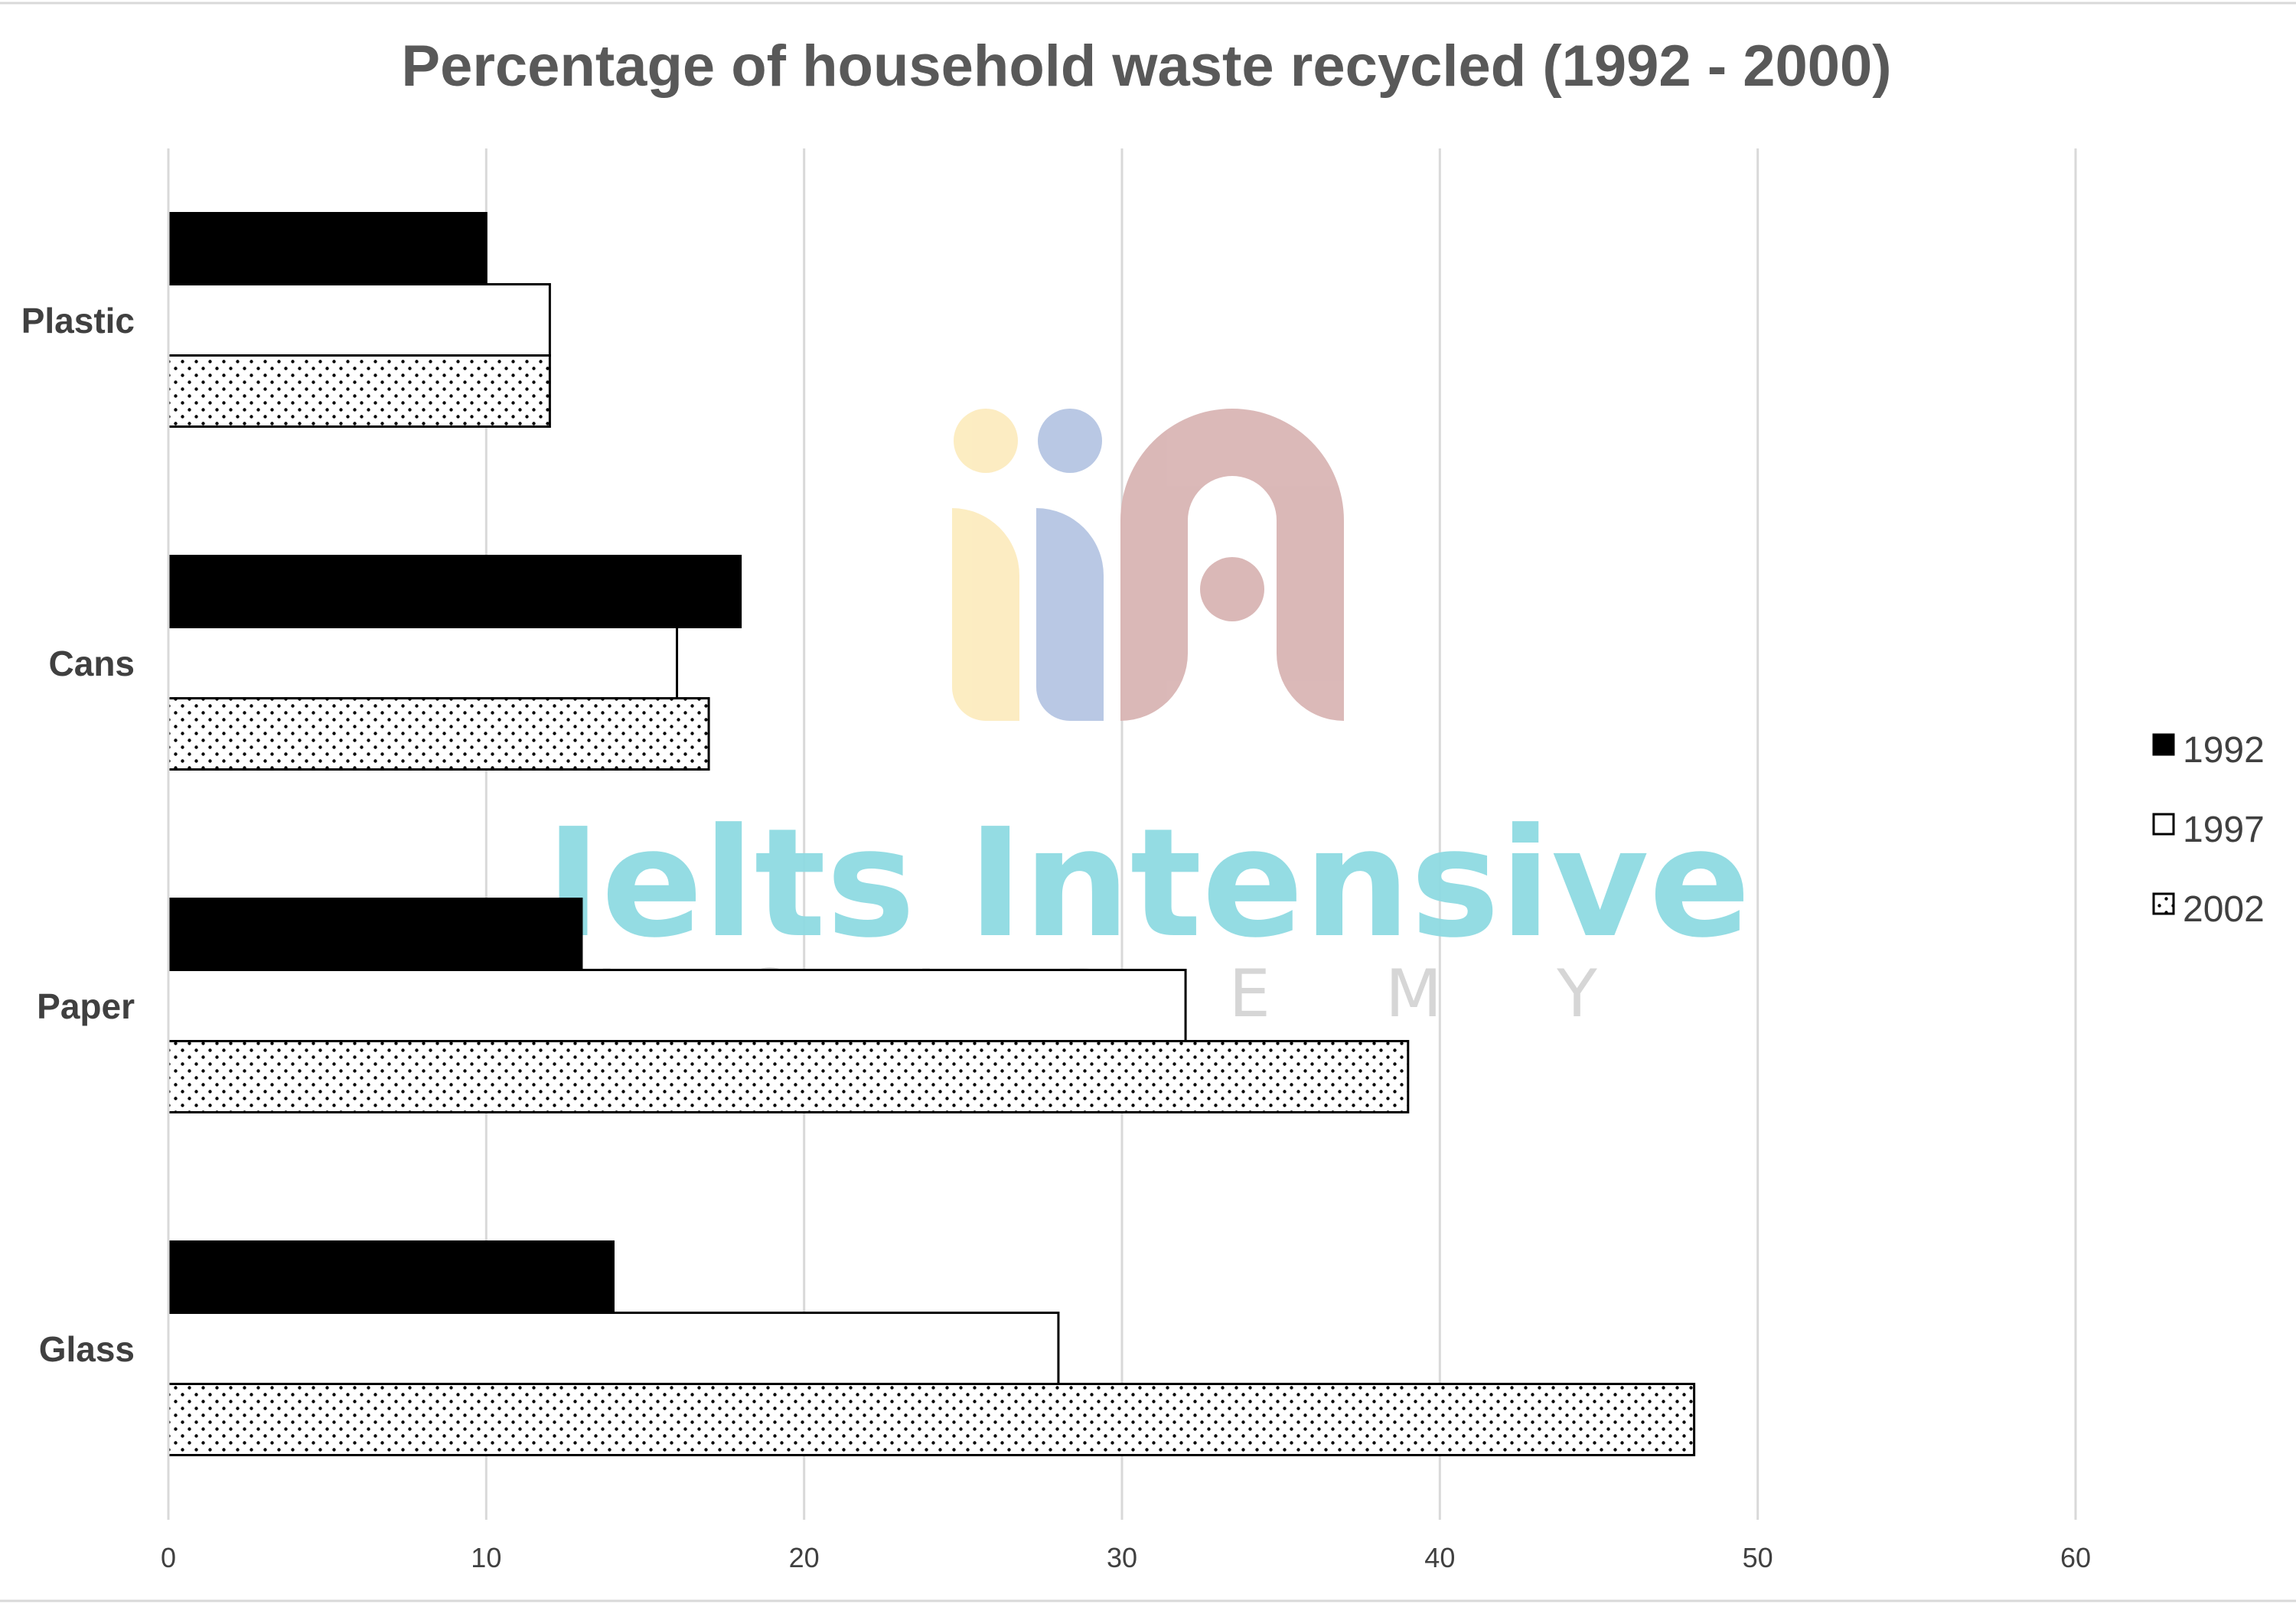 Image resolution: width=2296 pixels, height=1607 pixels. I want to click on x-tick-label-10: 10, so click(486, 1557).